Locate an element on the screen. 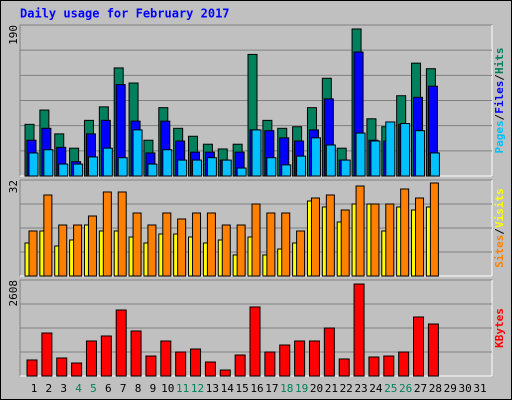 This screenshot has width=512, height=400. x-tick-label: 2 is located at coordinates (49, 388).